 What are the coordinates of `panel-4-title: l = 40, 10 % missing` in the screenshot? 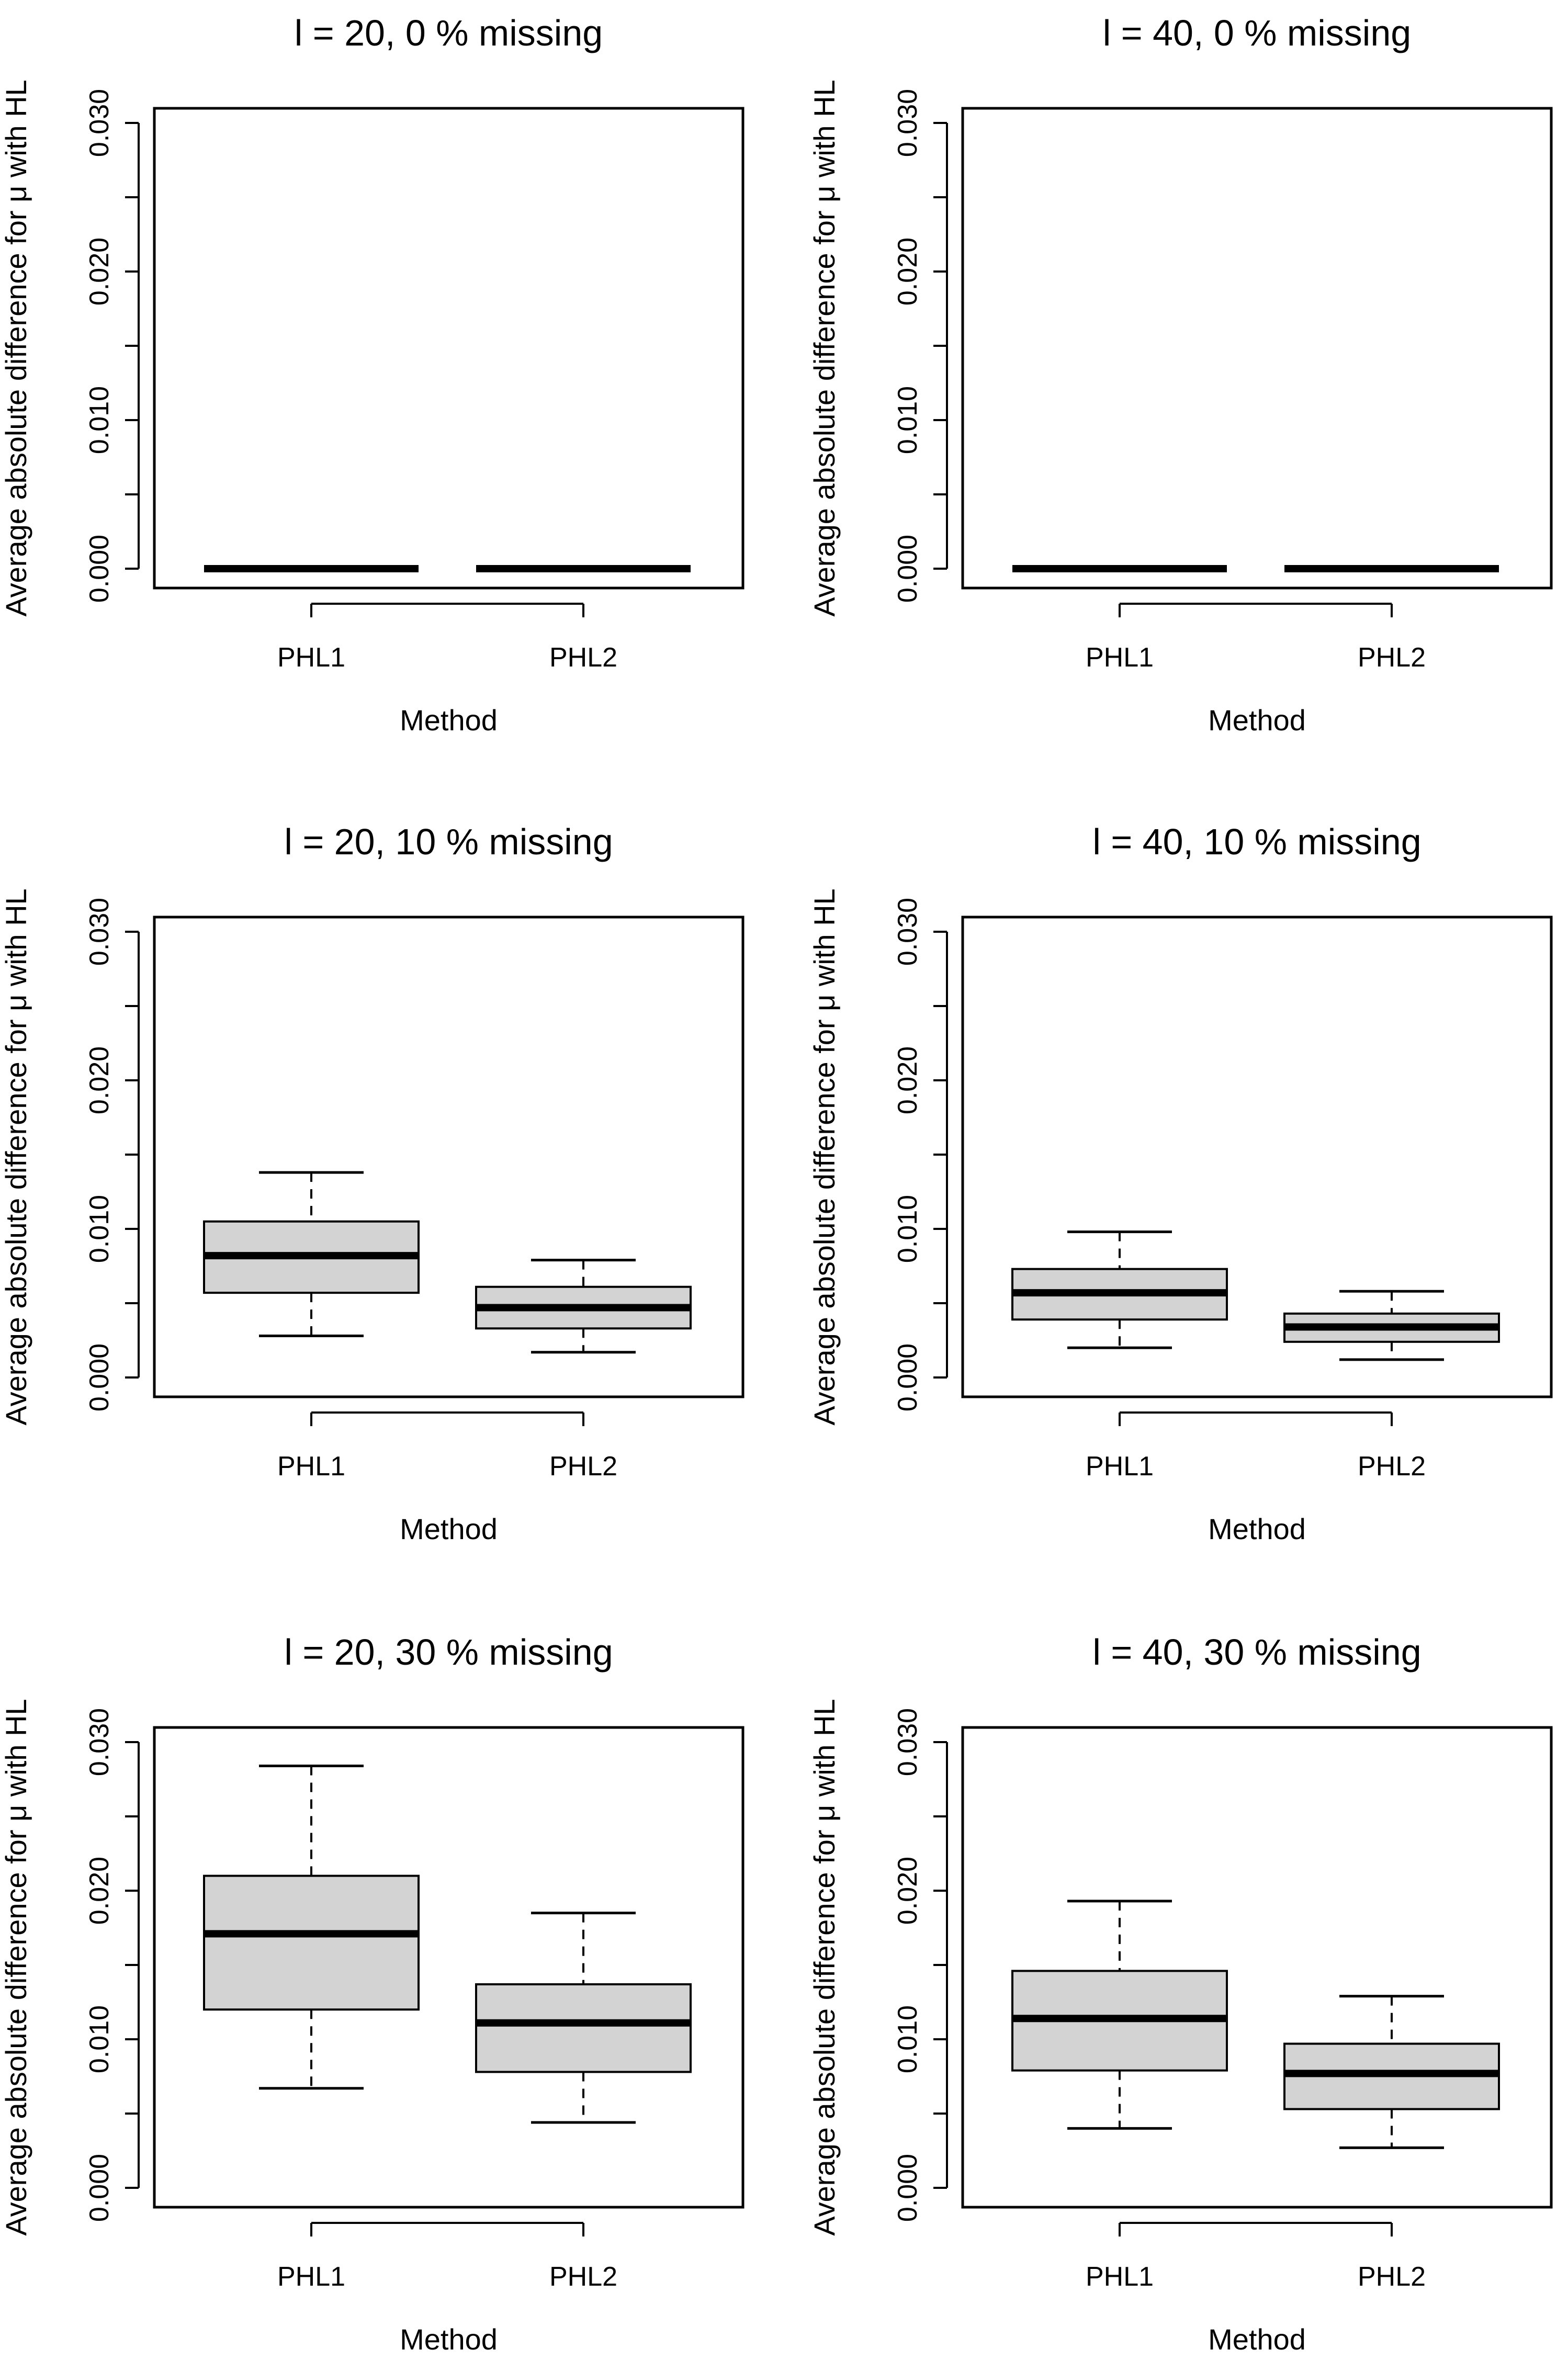 It's located at (1256, 841).